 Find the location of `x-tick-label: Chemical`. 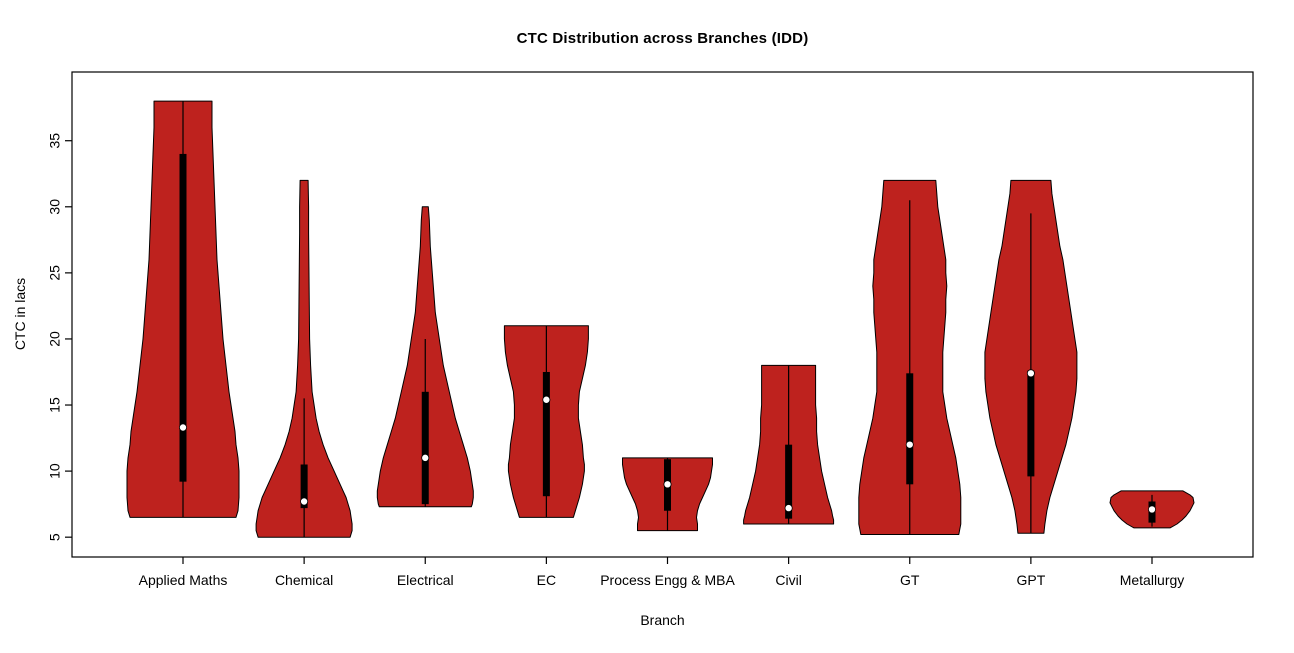

x-tick-label: Chemical is located at coordinates (304, 580).